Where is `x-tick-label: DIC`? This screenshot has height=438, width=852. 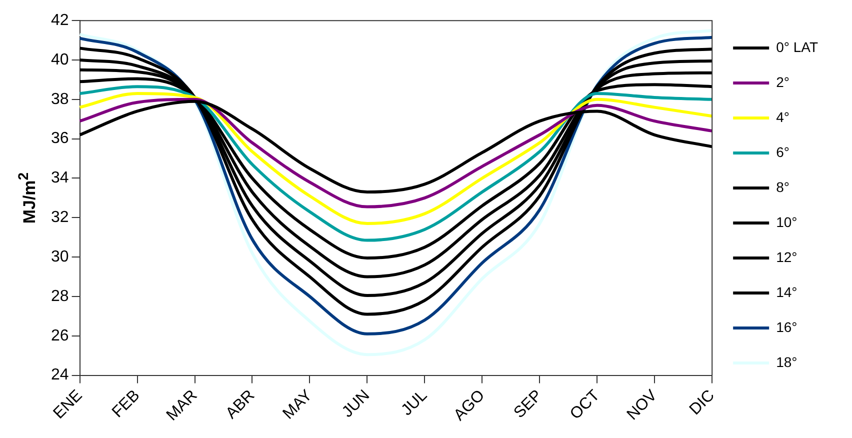 x-tick-label: DIC is located at coordinates (702, 402).